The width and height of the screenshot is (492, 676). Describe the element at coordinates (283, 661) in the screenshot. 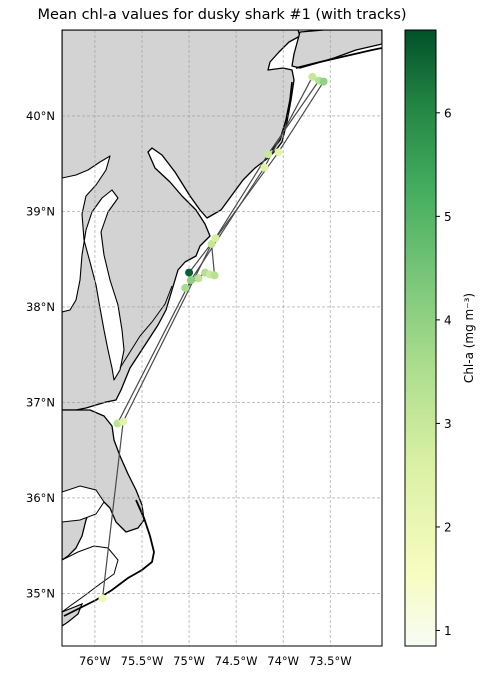

I see `lon-tick-label: 74°W` at that location.